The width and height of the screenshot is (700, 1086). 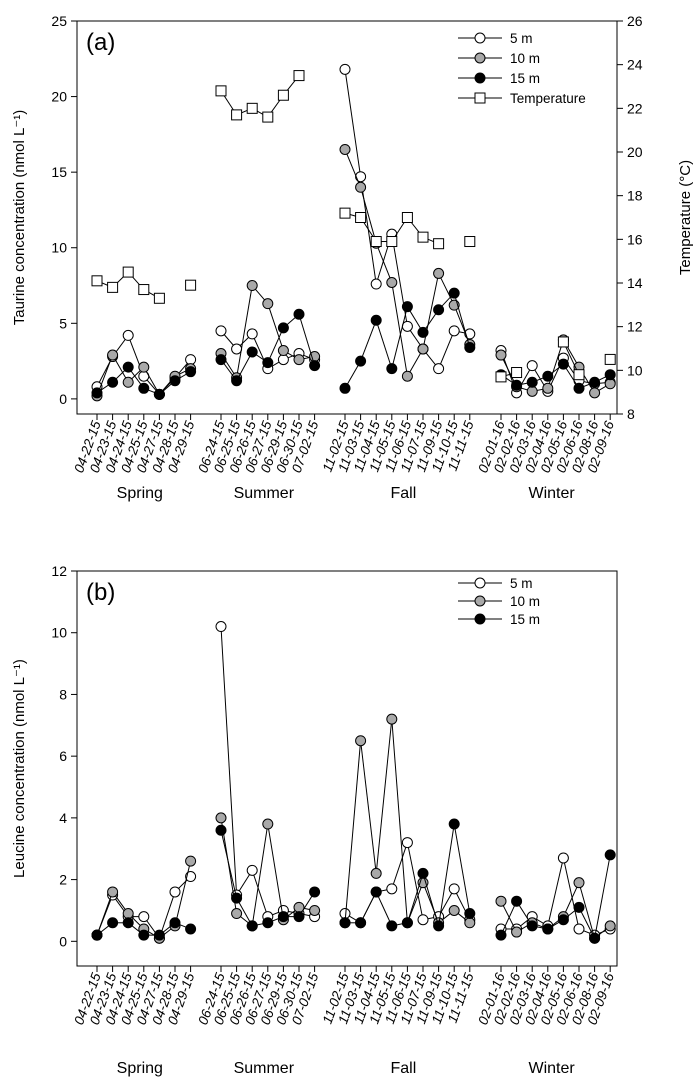 I want to click on y-tick-label: 8, so click(x=63, y=694).